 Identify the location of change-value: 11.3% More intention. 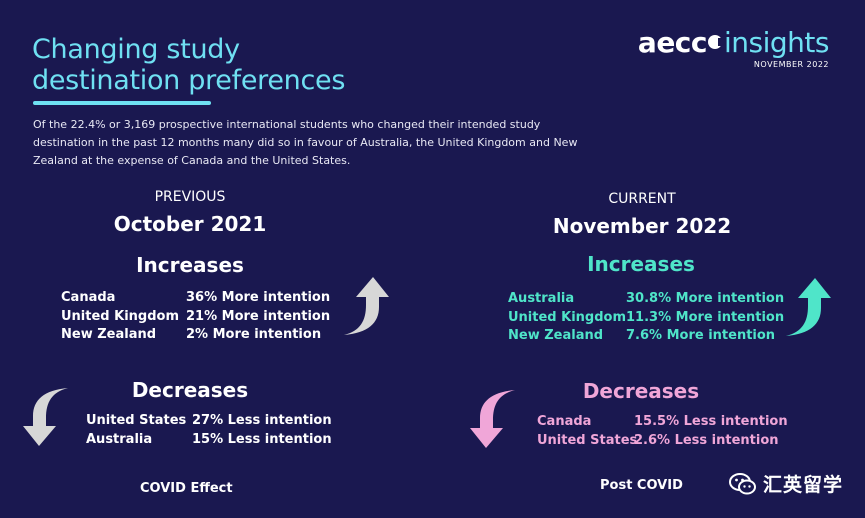
(705, 317).